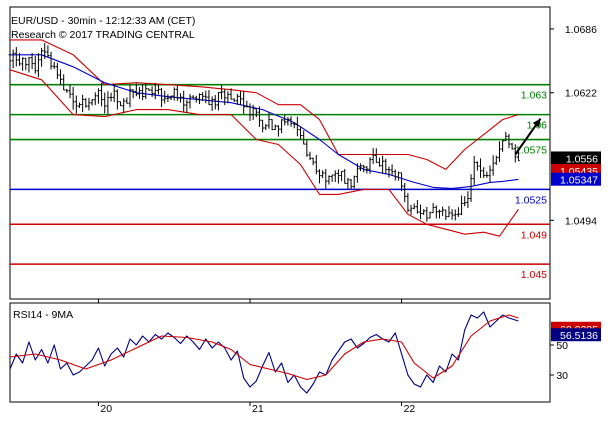 The width and height of the screenshot is (613, 428). I want to click on level-label: 1.0525, so click(531, 200).